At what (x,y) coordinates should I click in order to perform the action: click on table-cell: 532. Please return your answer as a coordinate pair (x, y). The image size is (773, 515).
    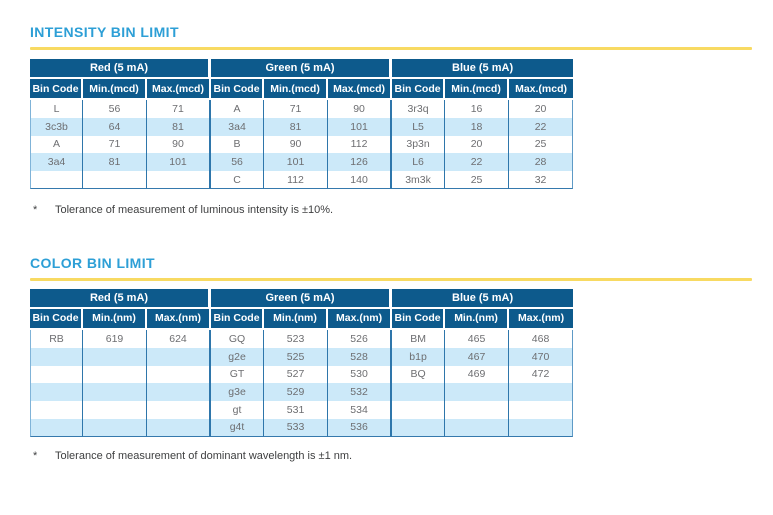
    Looking at the image, I should click on (360, 392).